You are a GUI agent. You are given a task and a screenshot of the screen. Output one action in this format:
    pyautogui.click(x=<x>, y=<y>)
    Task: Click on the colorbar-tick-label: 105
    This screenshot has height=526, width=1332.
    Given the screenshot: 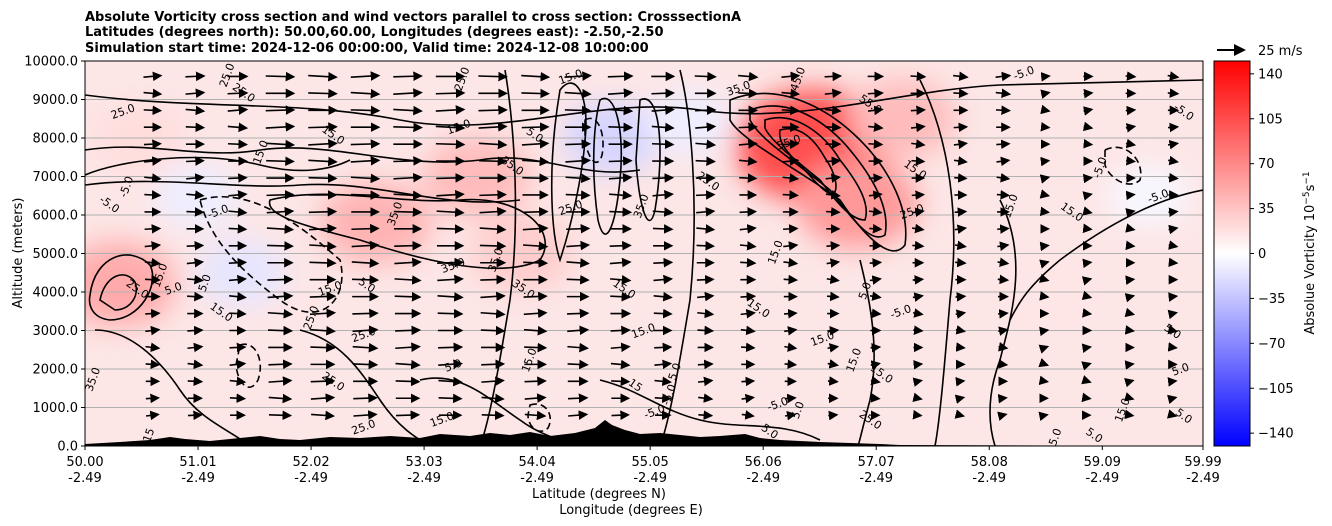 What is the action you would take?
    pyautogui.click(x=1270, y=119)
    